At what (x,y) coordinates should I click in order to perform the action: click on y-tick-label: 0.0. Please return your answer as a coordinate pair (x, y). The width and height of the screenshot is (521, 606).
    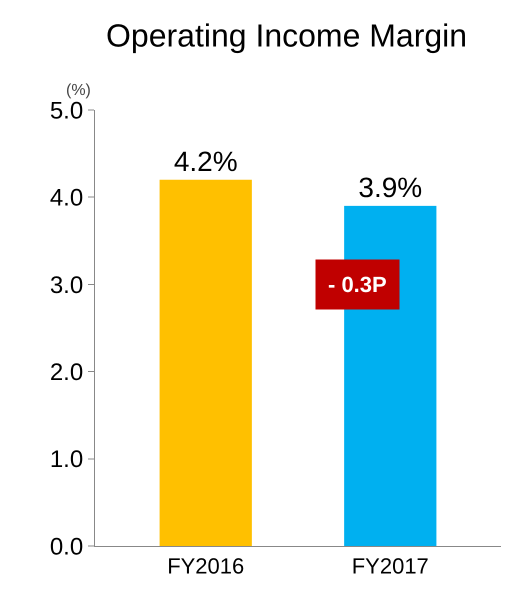
    Looking at the image, I should click on (67, 546).